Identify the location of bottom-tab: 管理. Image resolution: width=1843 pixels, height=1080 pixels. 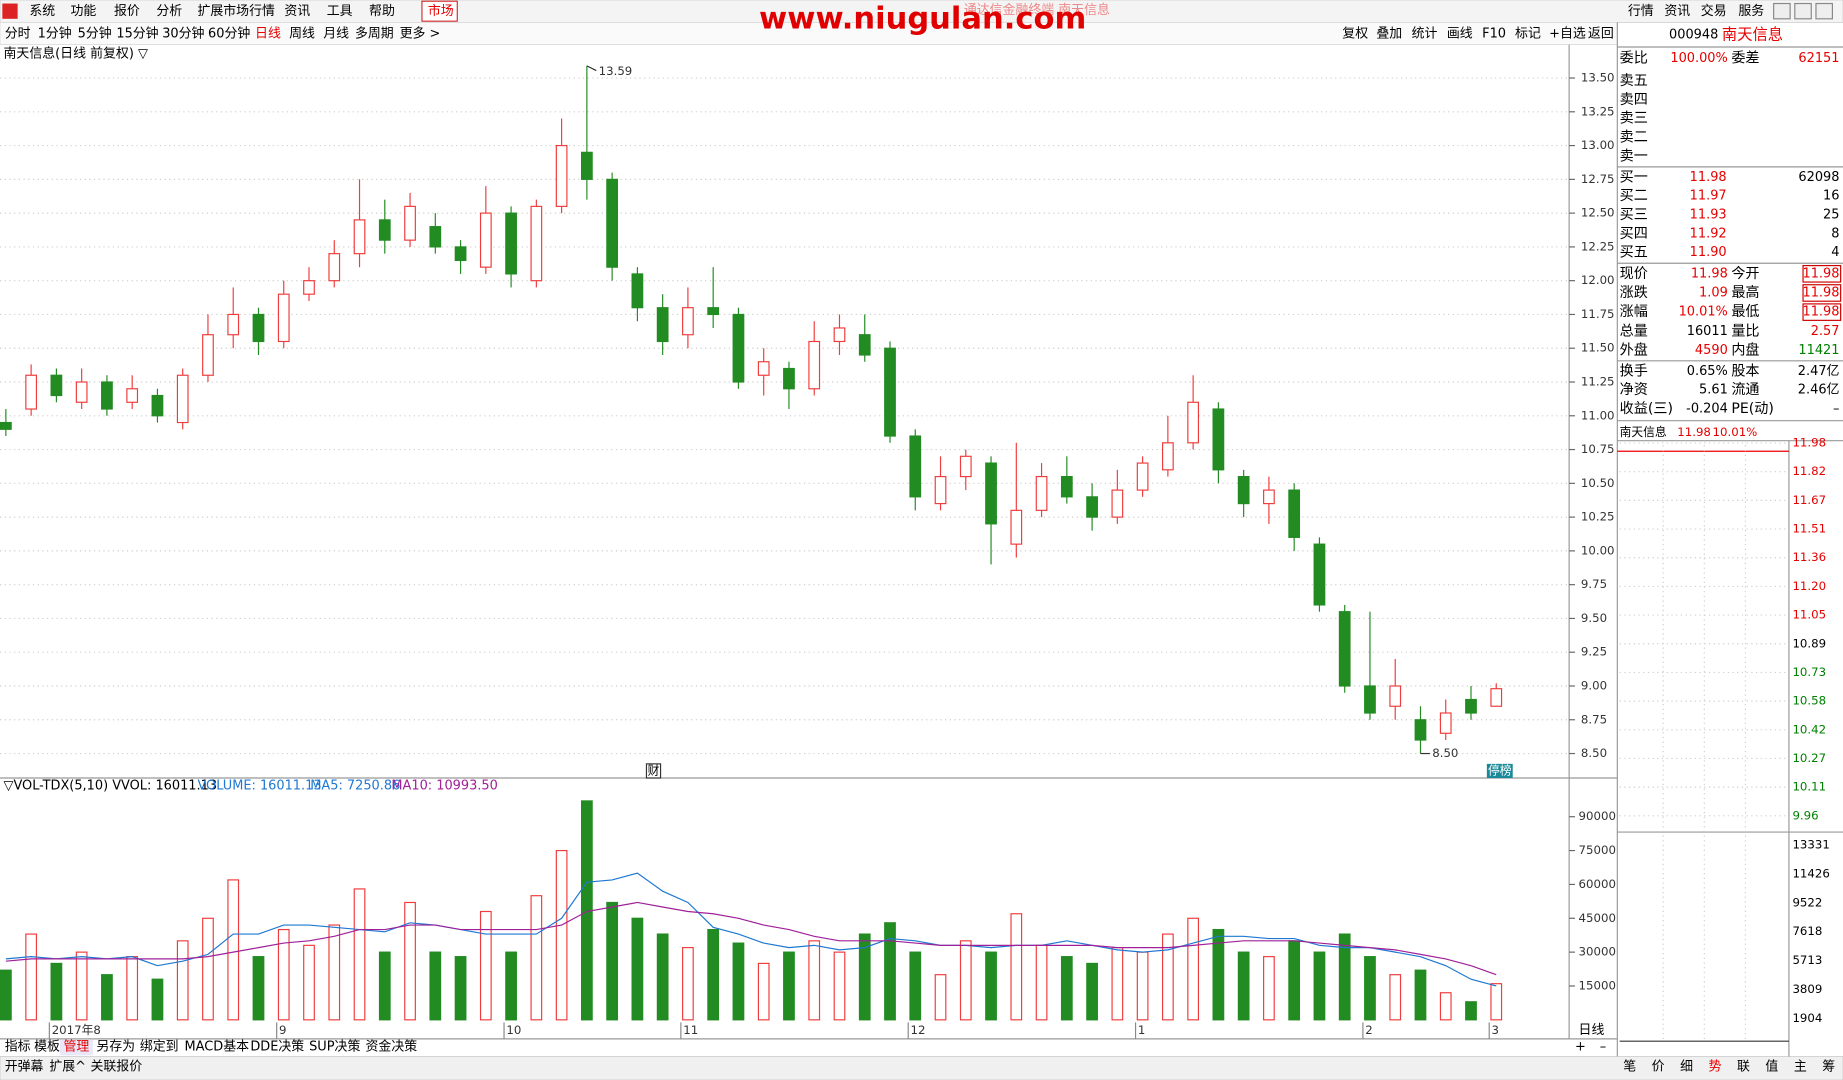
(76, 1047).